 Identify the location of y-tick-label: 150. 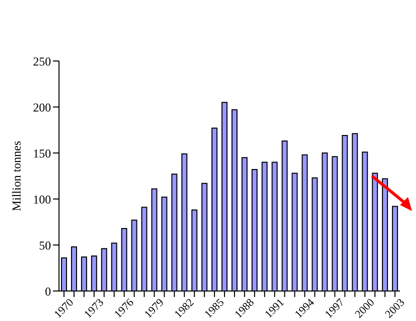
(42, 153).